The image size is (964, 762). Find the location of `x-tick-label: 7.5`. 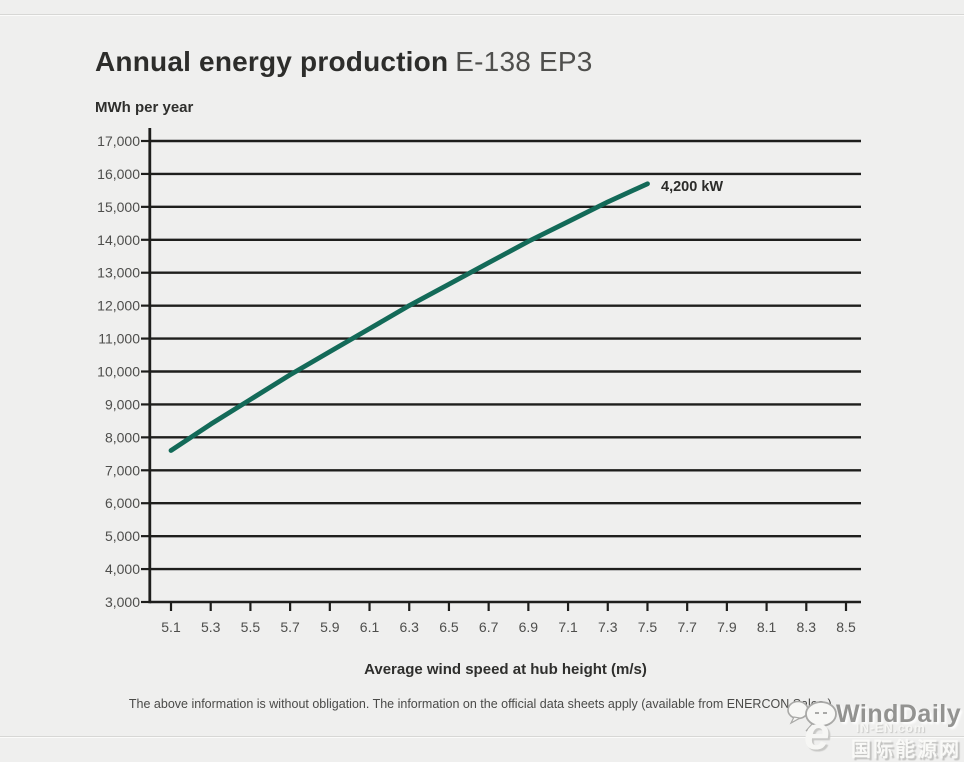

x-tick-label: 7.5 is located at coordinates (648, 627).